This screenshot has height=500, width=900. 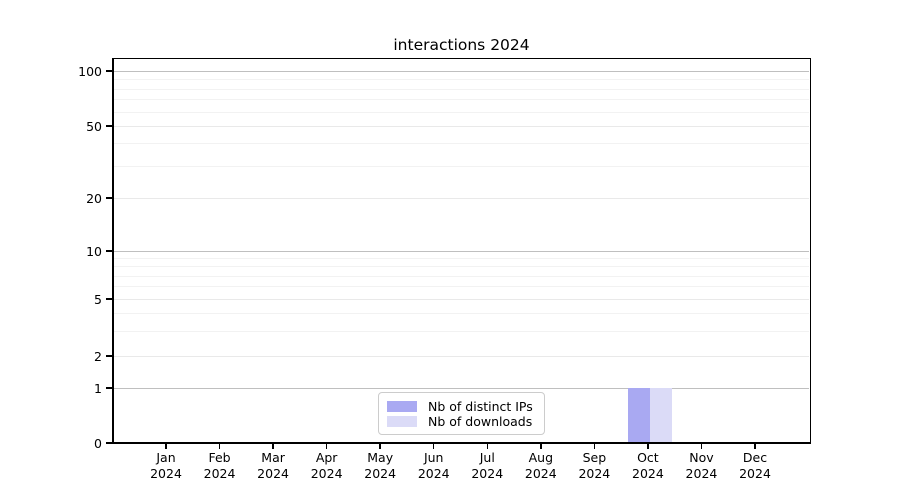 What do you see at coordinates (461, 443) in the screenshot?
I see `axis-spine-bottom` at bounding box center [461, 443].